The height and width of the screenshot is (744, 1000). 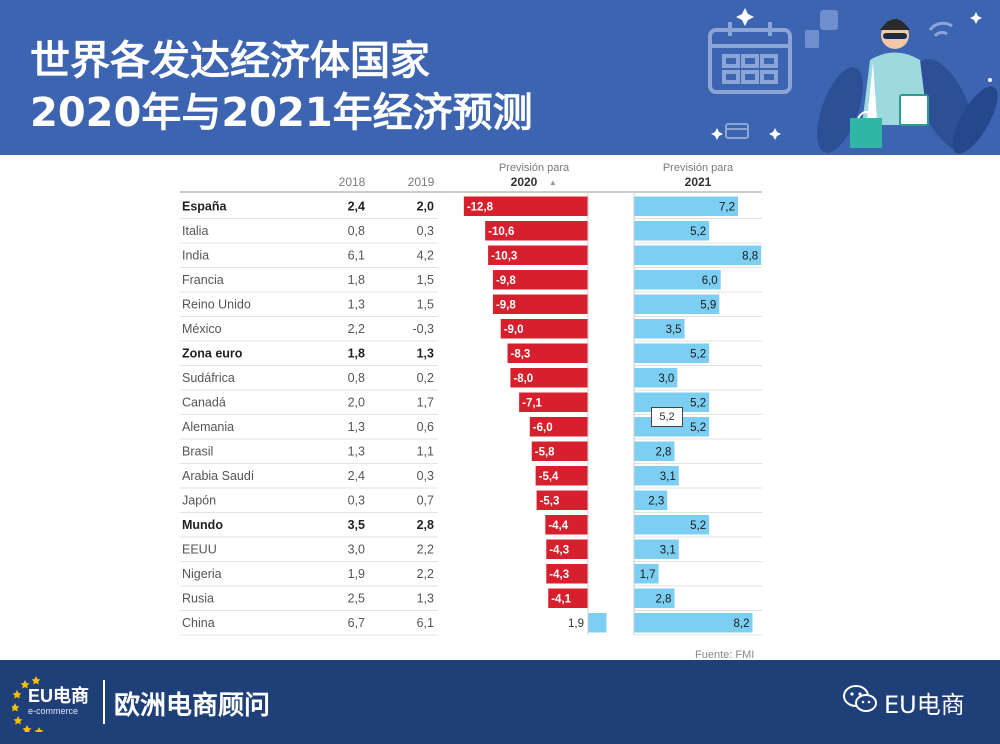 I want to click on value-2018: 1,3, so click(x=356, y=427).